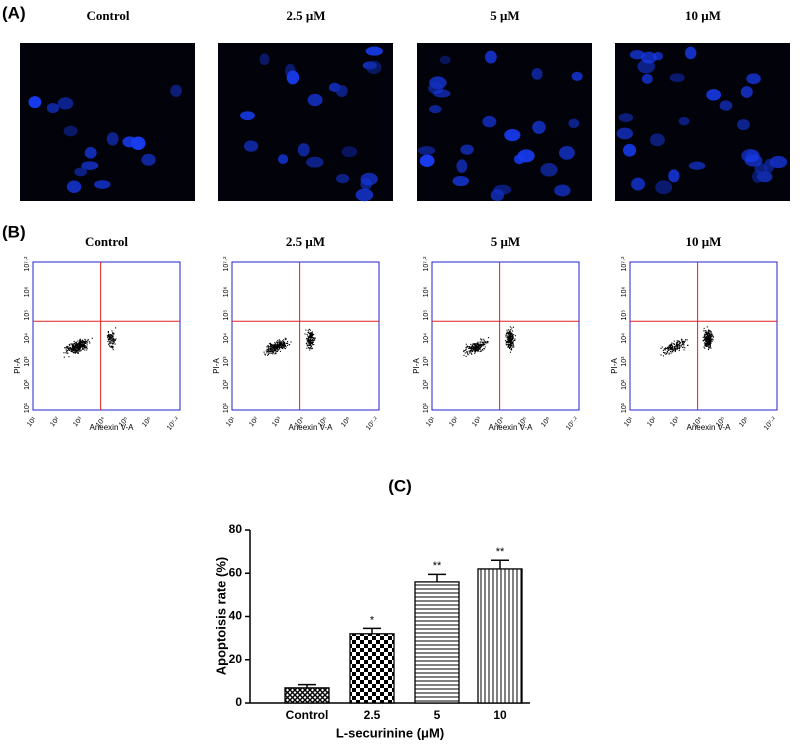 The image size is (800, 748). Describe the element at coordinates (504, 122) in the screenshot. I see `micrograph` at that location.